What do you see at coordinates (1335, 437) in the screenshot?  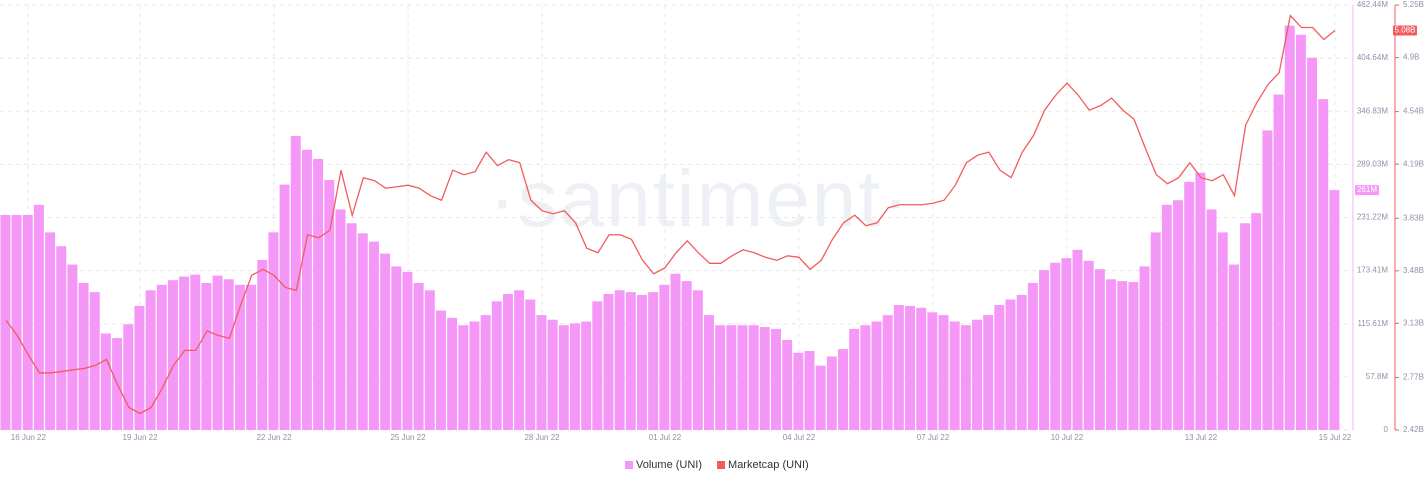 I see `x-tick-label: 15 Jul 22` at bounding box center [1335, 437].